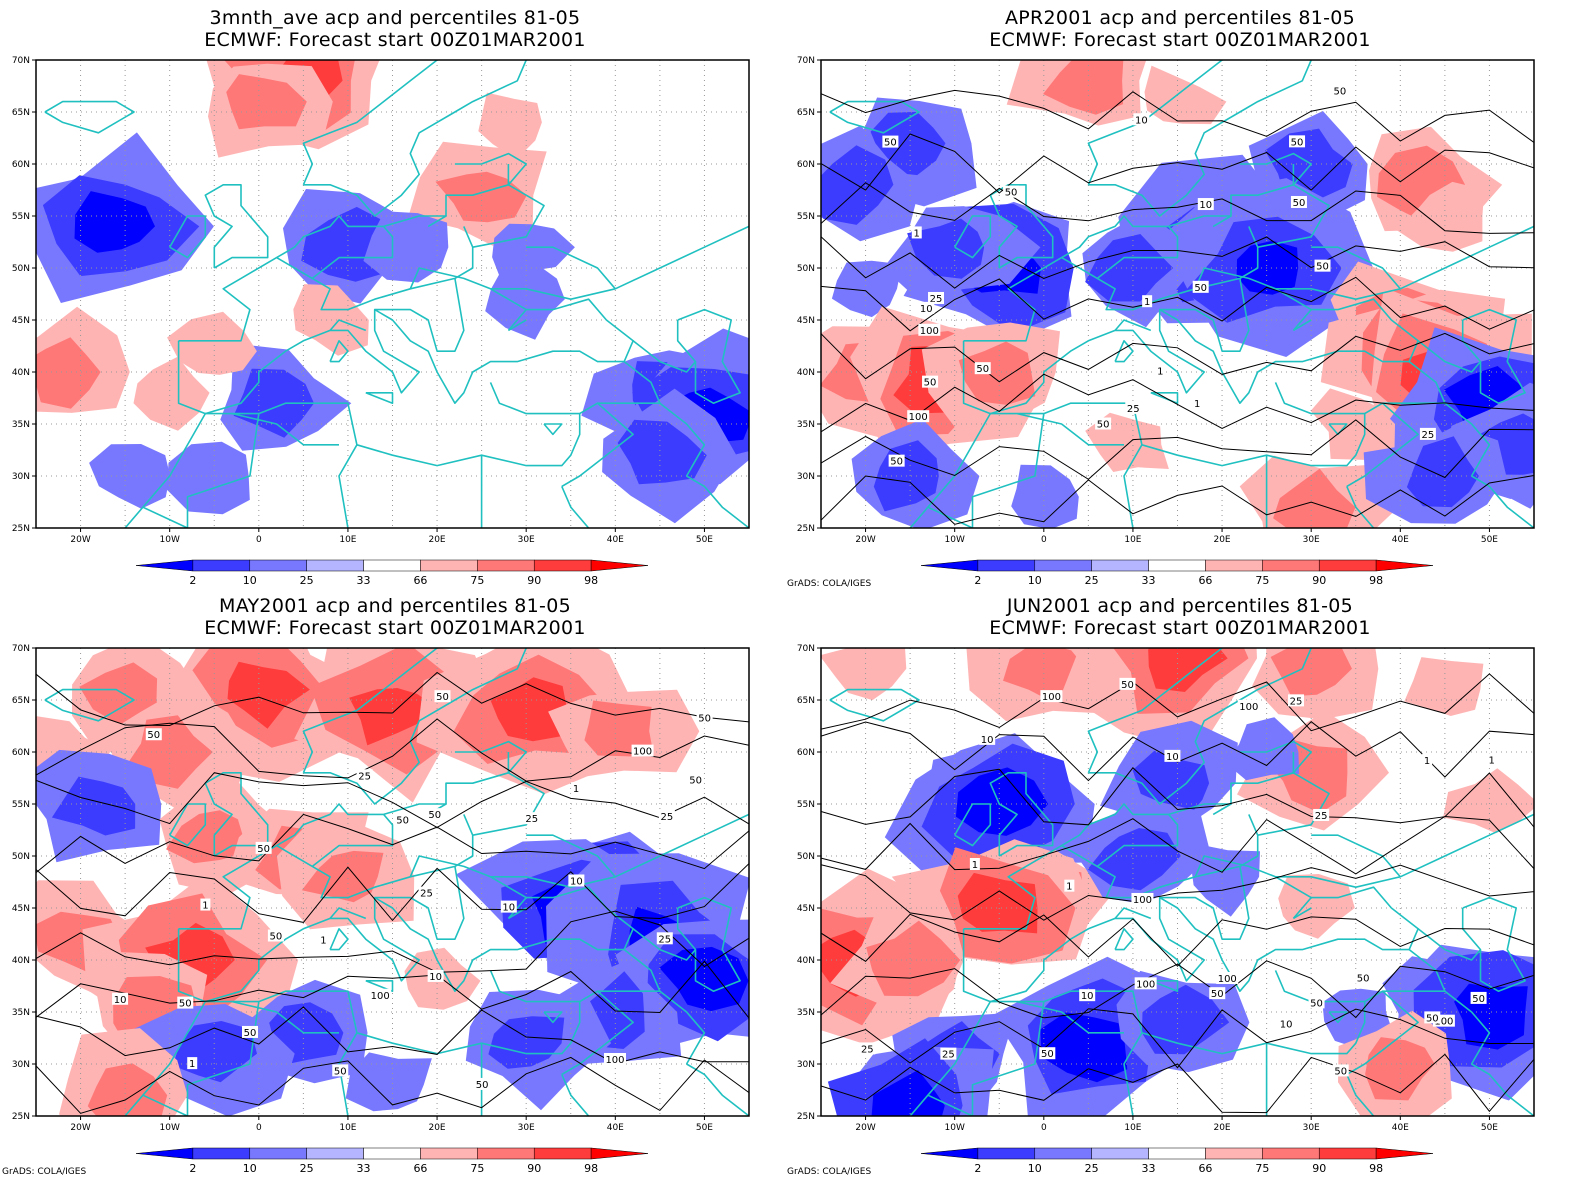 Image resolution: width=1596 pixels, height=1196 pixels. I want to click on panel-title: 3mnth_ave acp and percentiles 81-05, so click(395, 18).